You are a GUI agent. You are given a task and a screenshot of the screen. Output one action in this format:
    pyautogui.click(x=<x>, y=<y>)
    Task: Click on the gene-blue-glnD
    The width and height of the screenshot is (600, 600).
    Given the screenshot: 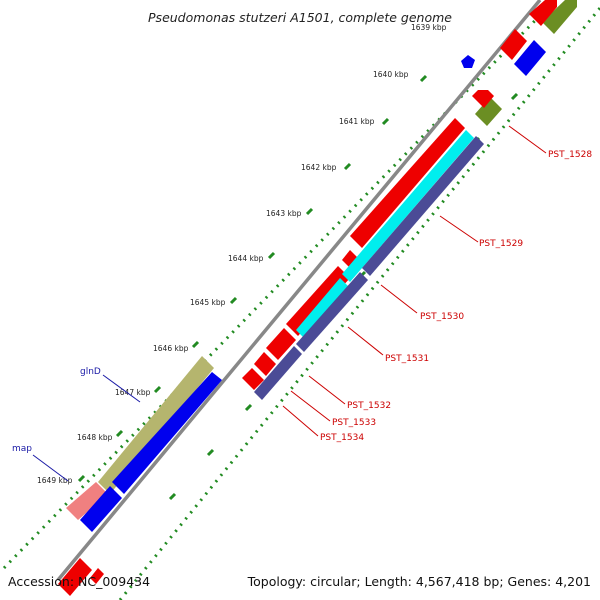 What is the action you would take?
    pyautogui.click(x=167, y=433)
    